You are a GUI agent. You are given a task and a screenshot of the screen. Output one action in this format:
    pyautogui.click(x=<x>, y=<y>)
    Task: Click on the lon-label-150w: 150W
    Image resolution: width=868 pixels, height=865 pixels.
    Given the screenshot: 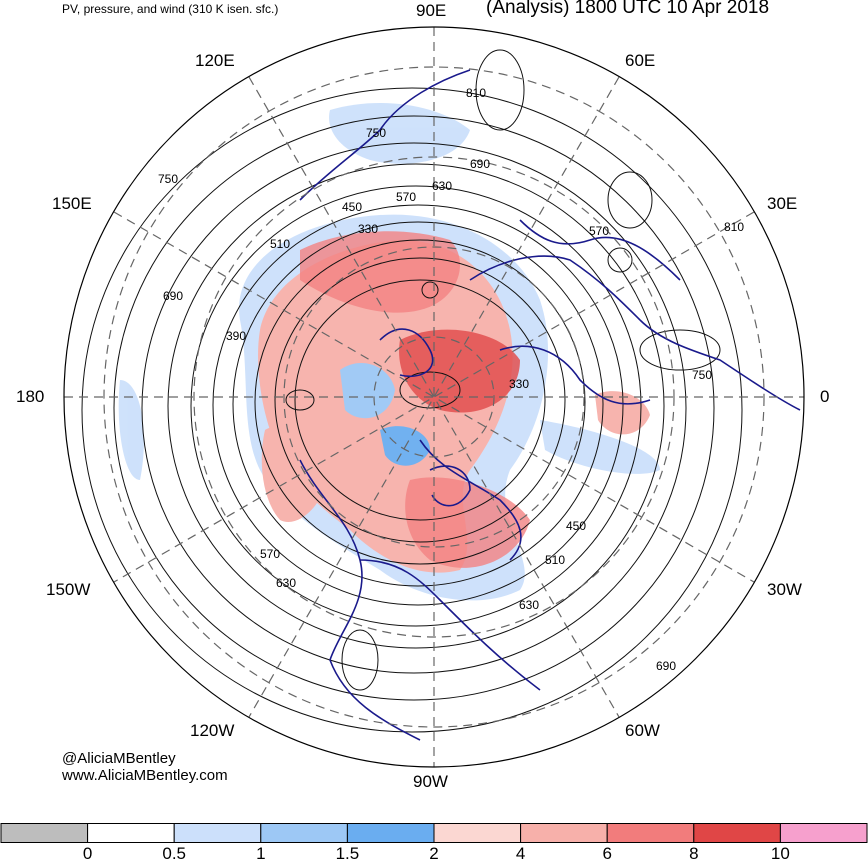 What is the action you would take?
    pyautogui.click(x=68, y=589)
    